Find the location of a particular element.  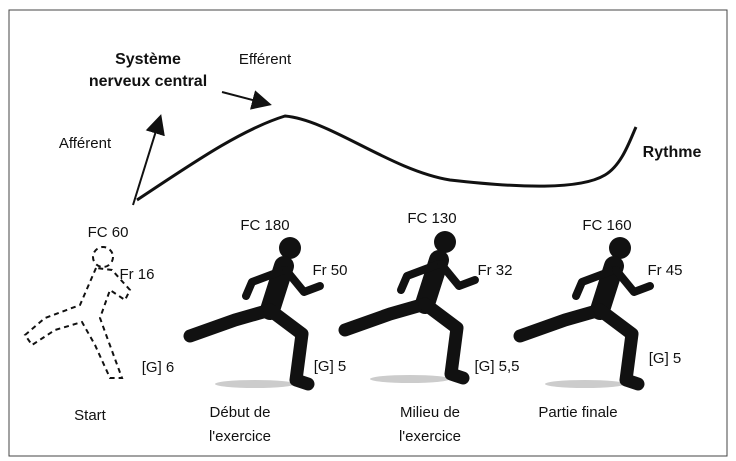

heart-rate: FC 160 is located at coordinates (606, 225).